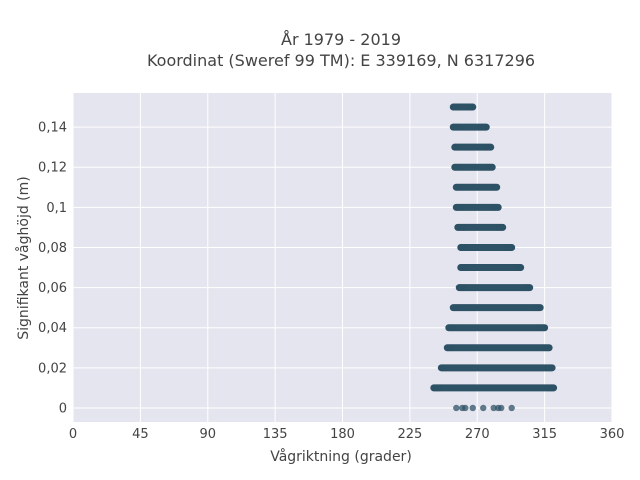 The image size is (640, 480). Describe the element at coordinates (23, 257) in the screenshot. I see `y-axis-title: Signifikant våghöjd (m)` at that location.